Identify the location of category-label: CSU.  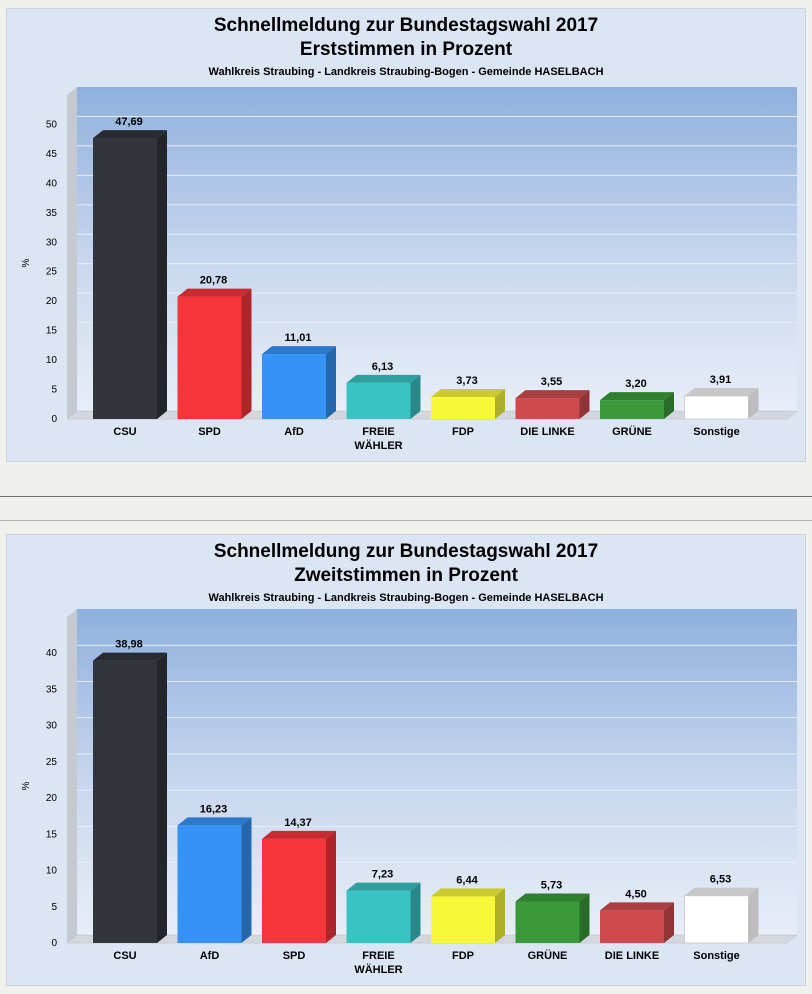
(124, 956).